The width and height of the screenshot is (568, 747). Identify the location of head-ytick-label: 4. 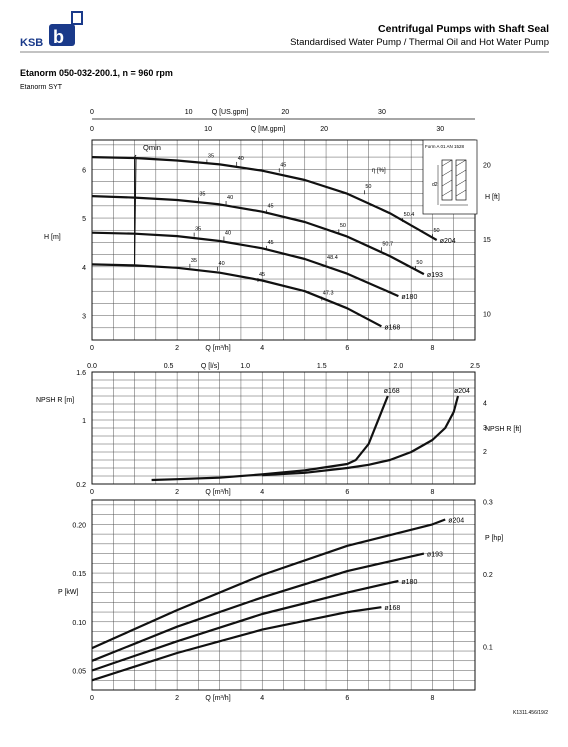
(84, 268).